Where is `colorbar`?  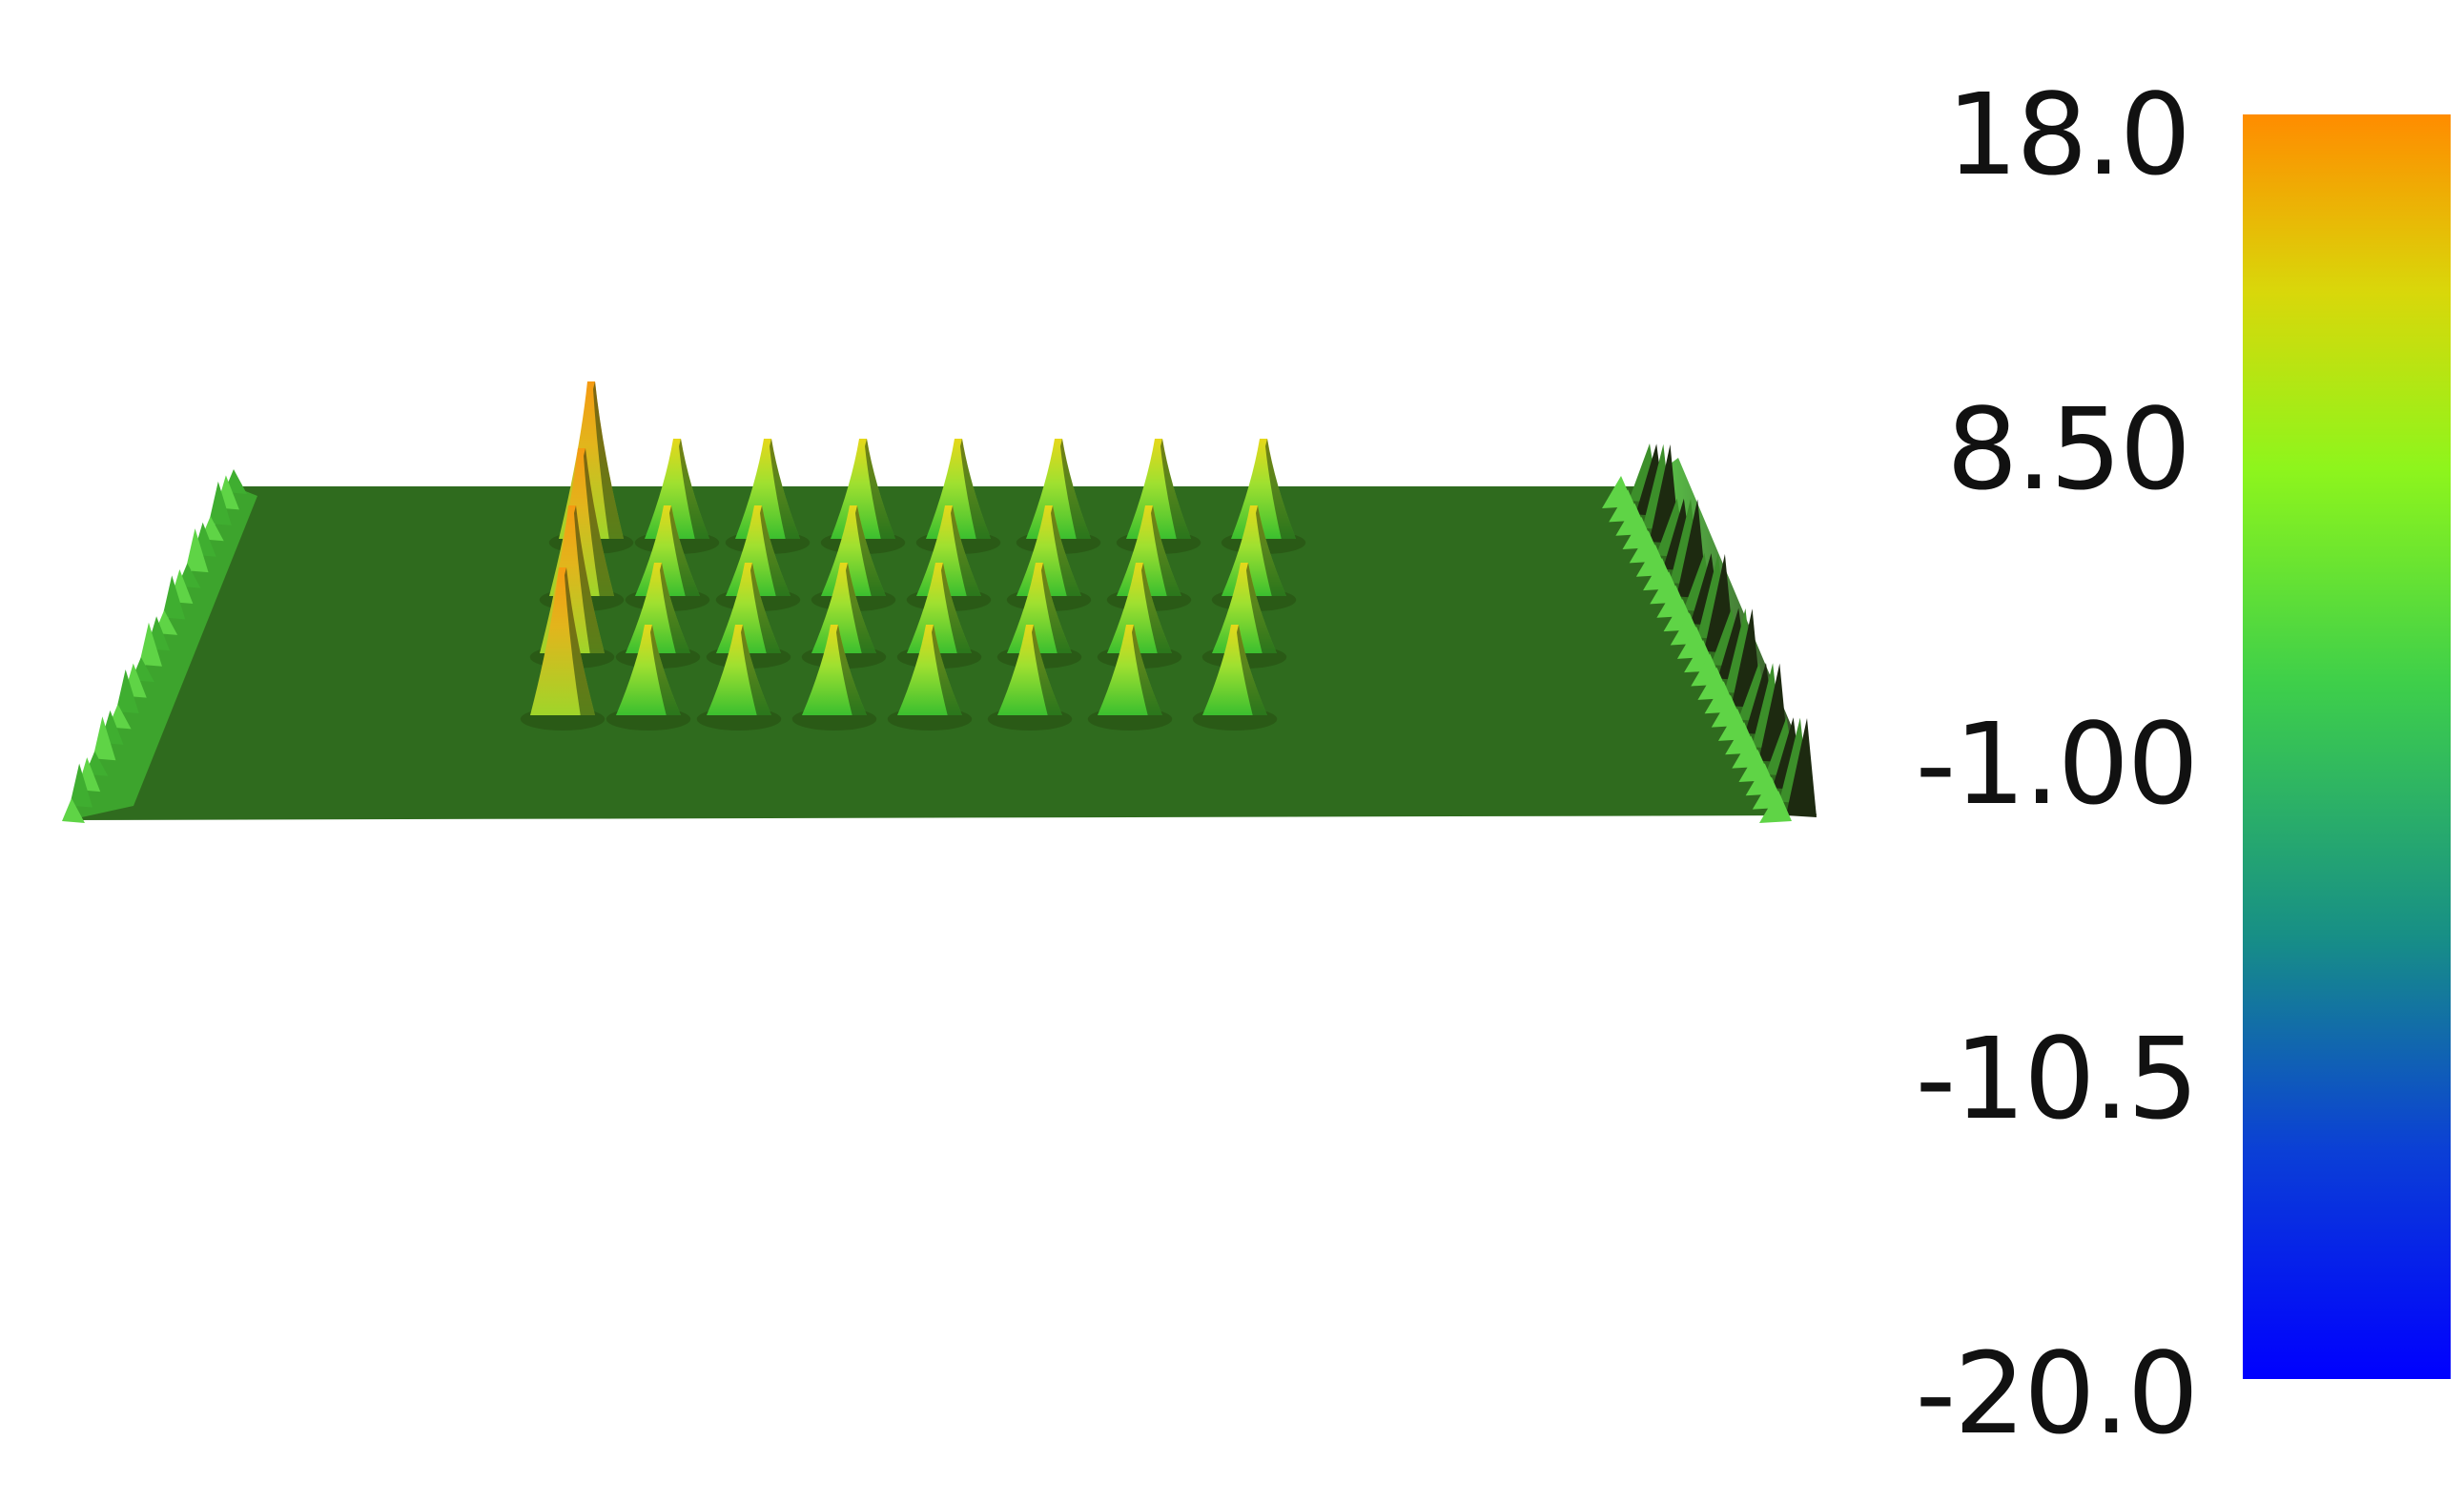 colorbar is located at coordinates (2347, 746).